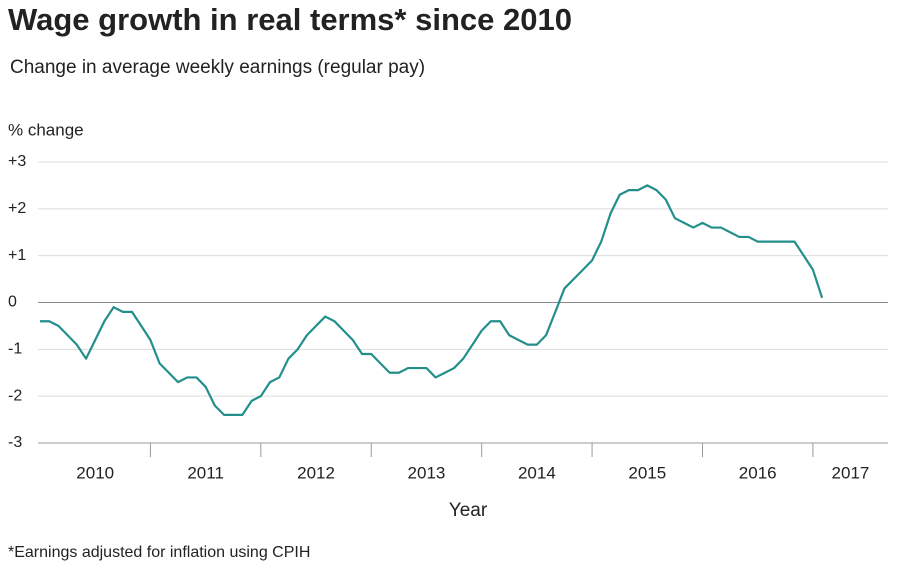  What do you see at coordinates (647, 472) in the screenshot?
I see `x-tick-label: 2015` at bounding box center [647, 472].